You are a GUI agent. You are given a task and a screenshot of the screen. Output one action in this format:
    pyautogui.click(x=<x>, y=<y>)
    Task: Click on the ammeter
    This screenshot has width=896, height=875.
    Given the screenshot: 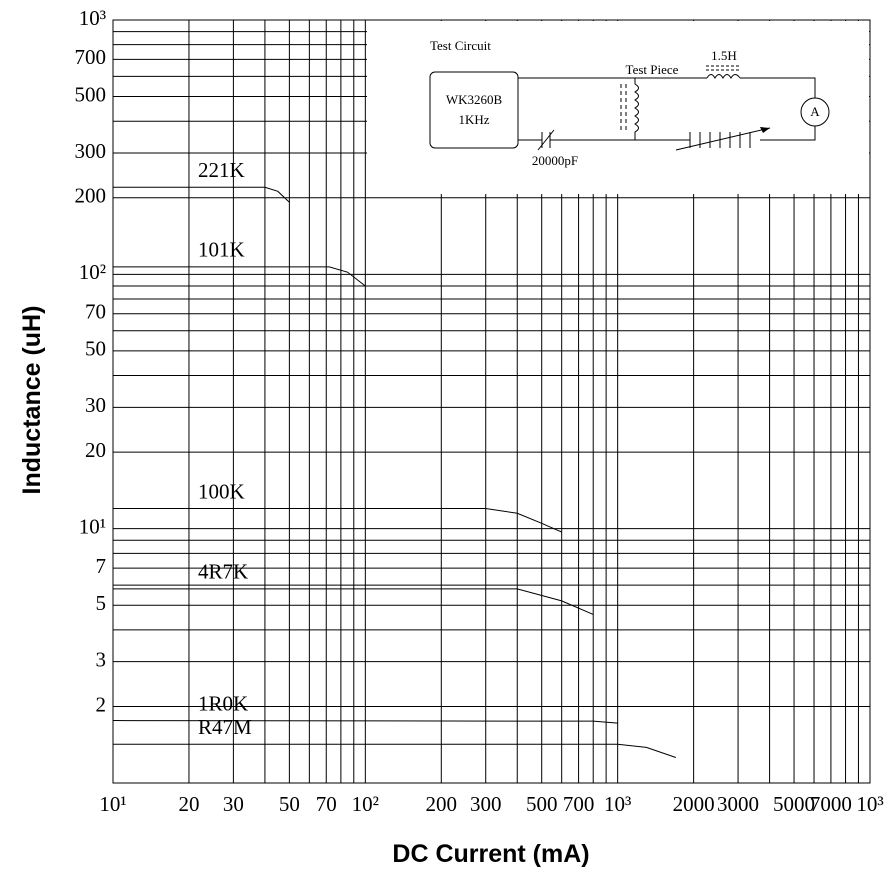 What is the action you would take?
    pyautogui.click(x=815, y=112)
    